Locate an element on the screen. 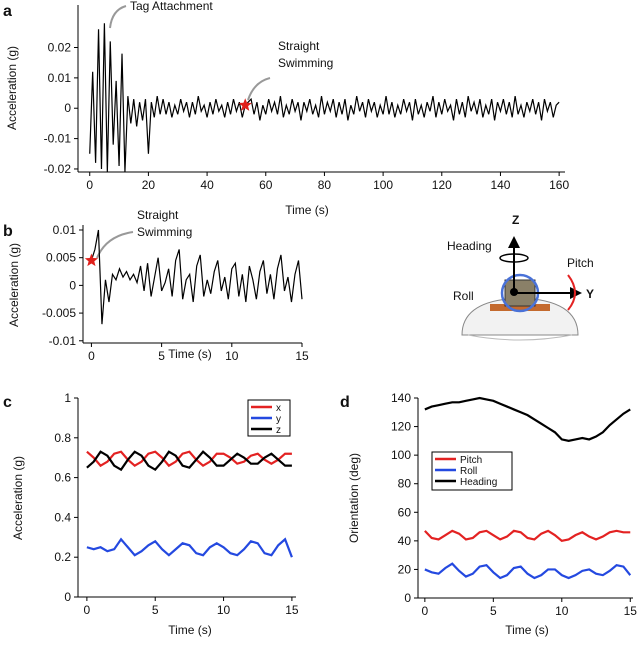  pitch-label: Pitch is located at coordinates (580, 263).